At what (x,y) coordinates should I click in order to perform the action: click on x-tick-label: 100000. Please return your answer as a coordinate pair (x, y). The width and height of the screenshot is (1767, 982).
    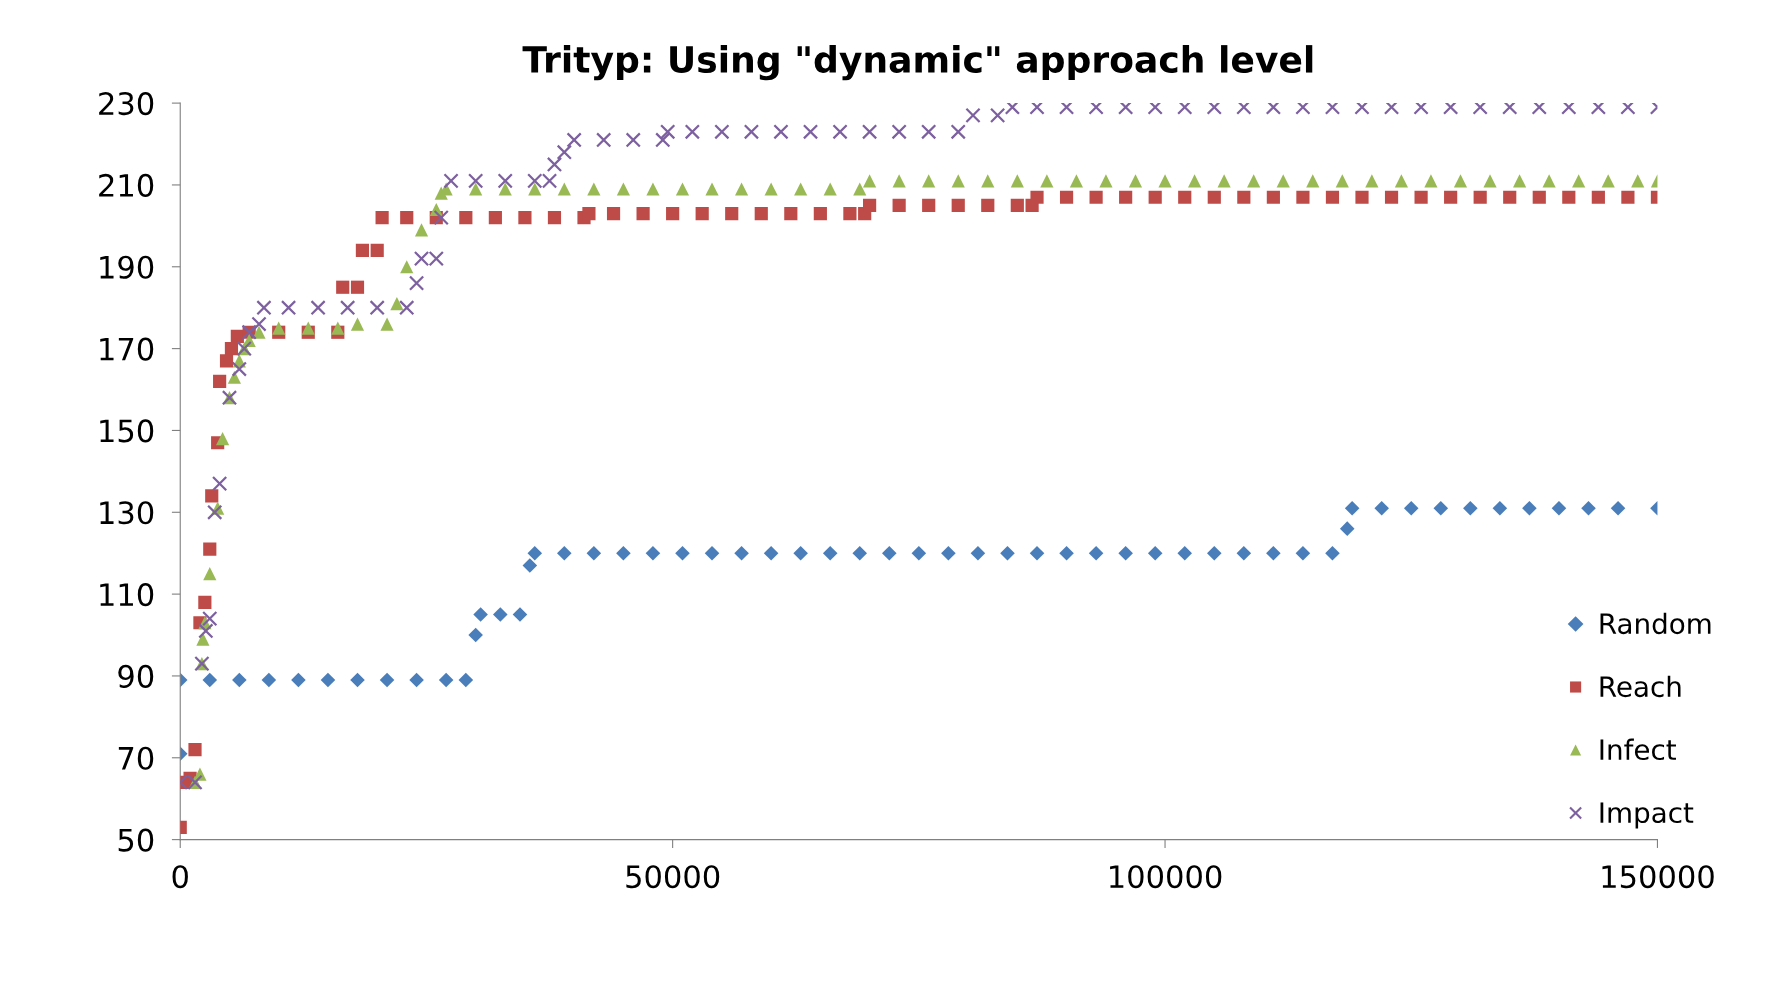
    Looking at the image, I should click on (1166, 877).